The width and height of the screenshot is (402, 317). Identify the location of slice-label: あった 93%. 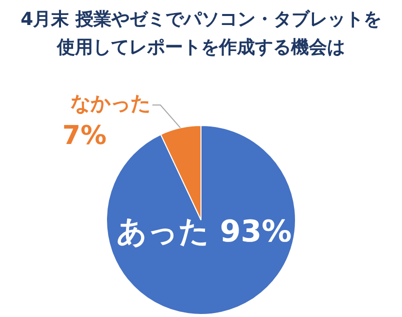
(204, 232).